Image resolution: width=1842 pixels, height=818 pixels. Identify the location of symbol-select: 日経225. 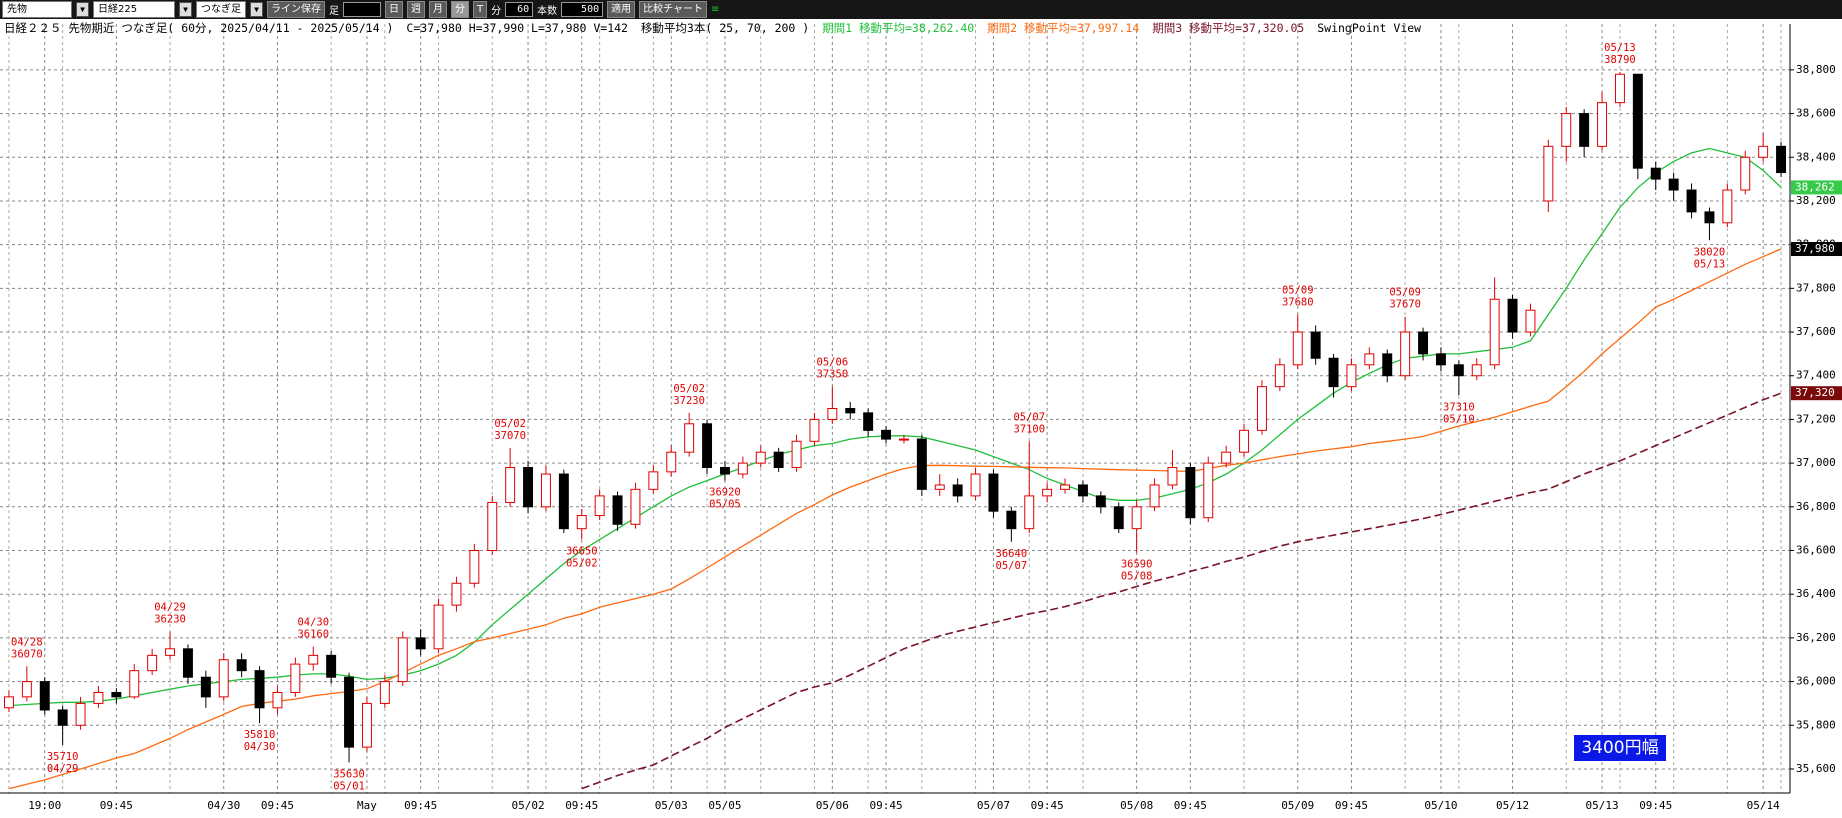
(134, 9).